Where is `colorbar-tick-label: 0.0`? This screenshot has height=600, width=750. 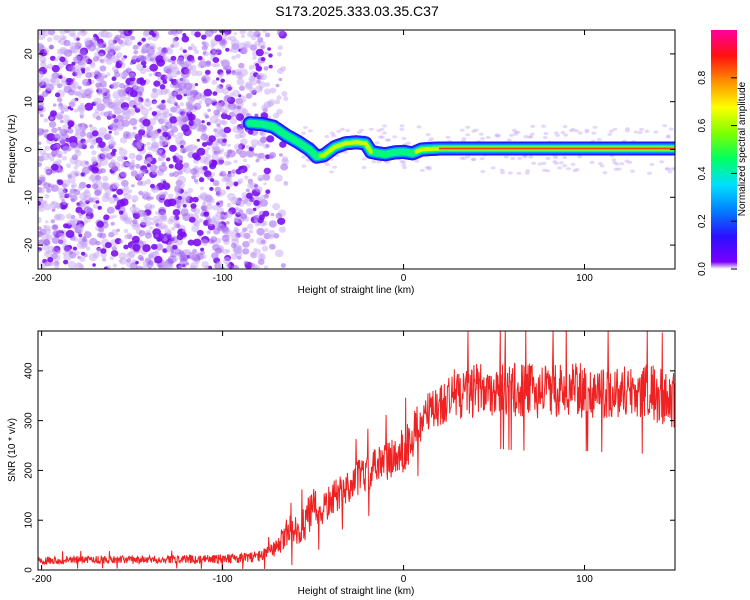
colorbar-tick-label: 0.0 is located at coordinates (702, 269).